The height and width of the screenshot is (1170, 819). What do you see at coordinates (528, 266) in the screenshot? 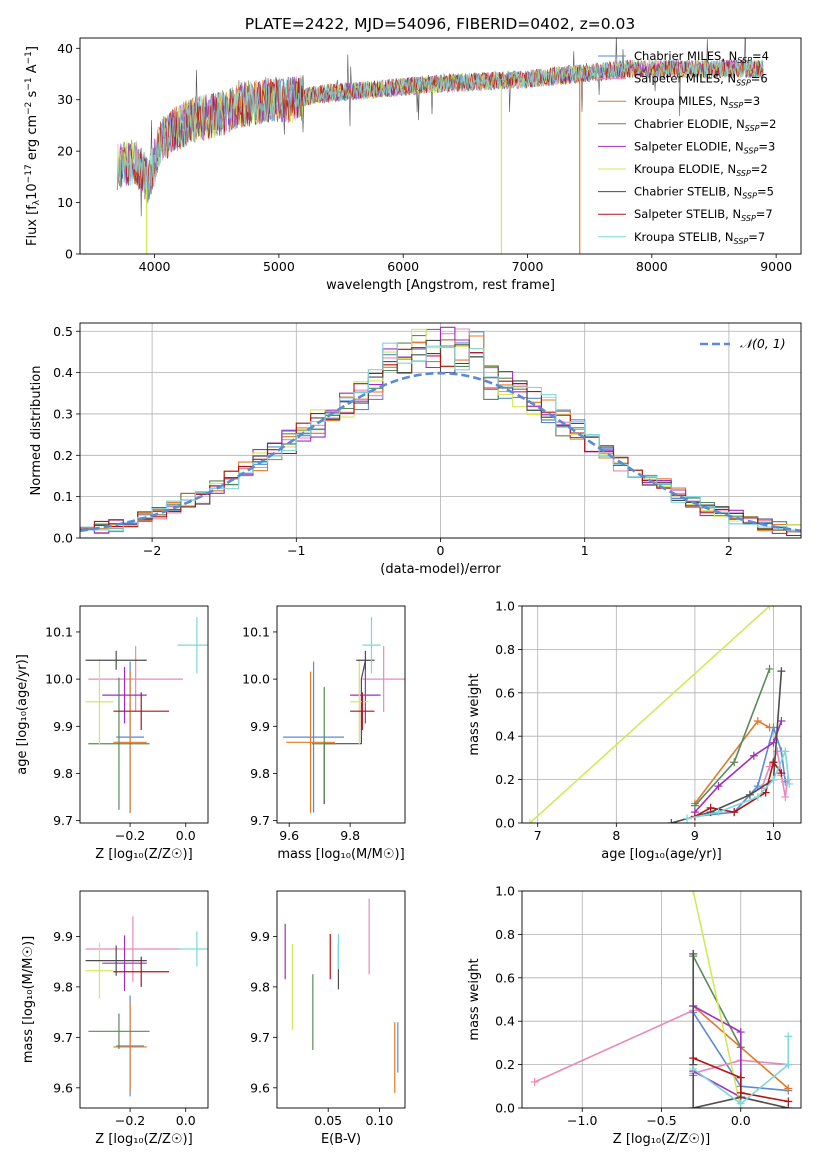
I see `x-tick-label: 7000` at bounding box center [528, 266].